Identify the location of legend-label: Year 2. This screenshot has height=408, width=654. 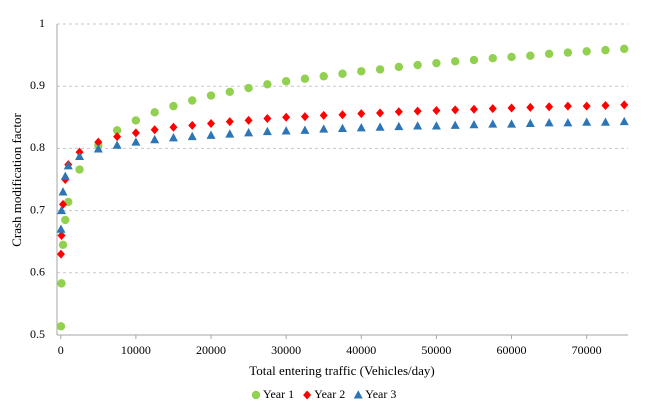
(329, 394).